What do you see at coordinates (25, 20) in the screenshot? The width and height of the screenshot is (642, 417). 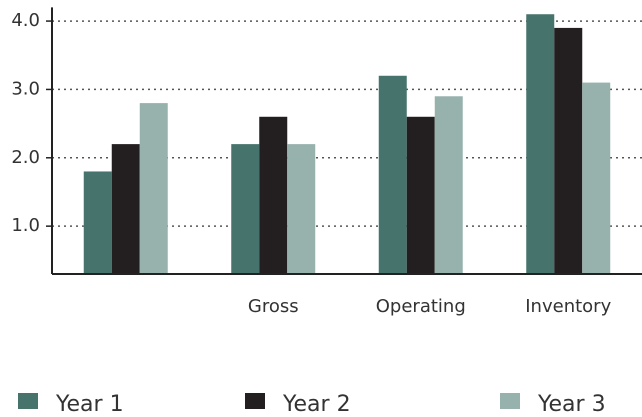 I see `y-tick-label: 4.0` at bounding box center [25, 20].